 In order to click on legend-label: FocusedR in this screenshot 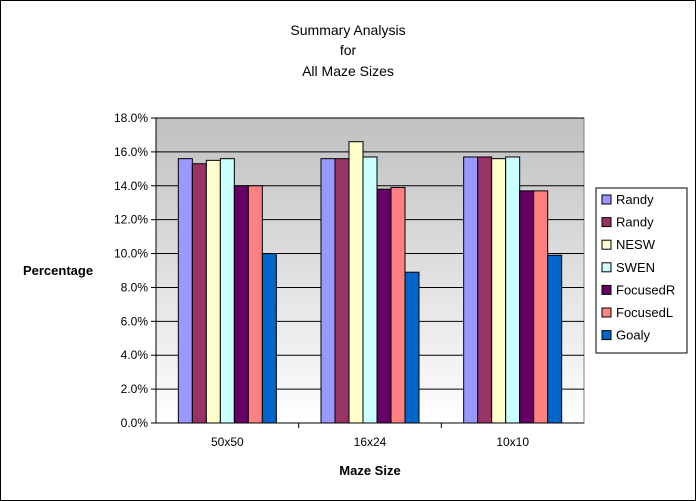, I will do `click(645, 289)`.